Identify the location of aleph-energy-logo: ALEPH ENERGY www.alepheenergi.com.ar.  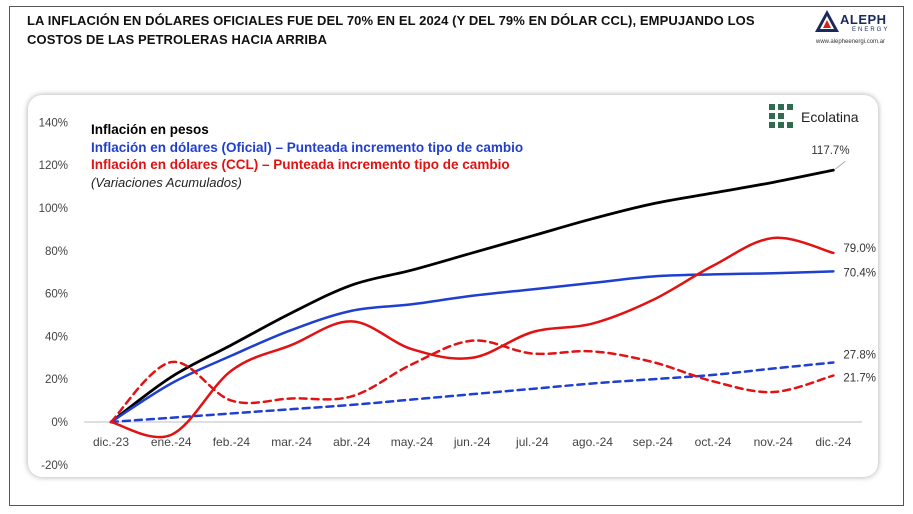
(857, 29).